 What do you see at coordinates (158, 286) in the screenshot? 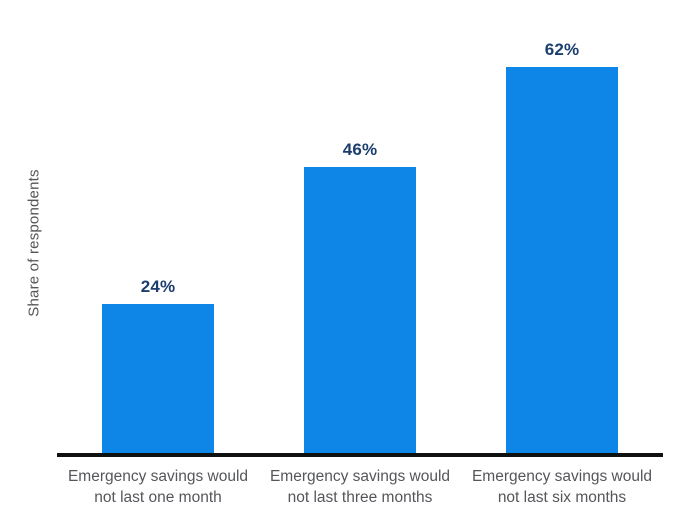
I see `bar-value-label: 24%` at bounding box center [158, 286].